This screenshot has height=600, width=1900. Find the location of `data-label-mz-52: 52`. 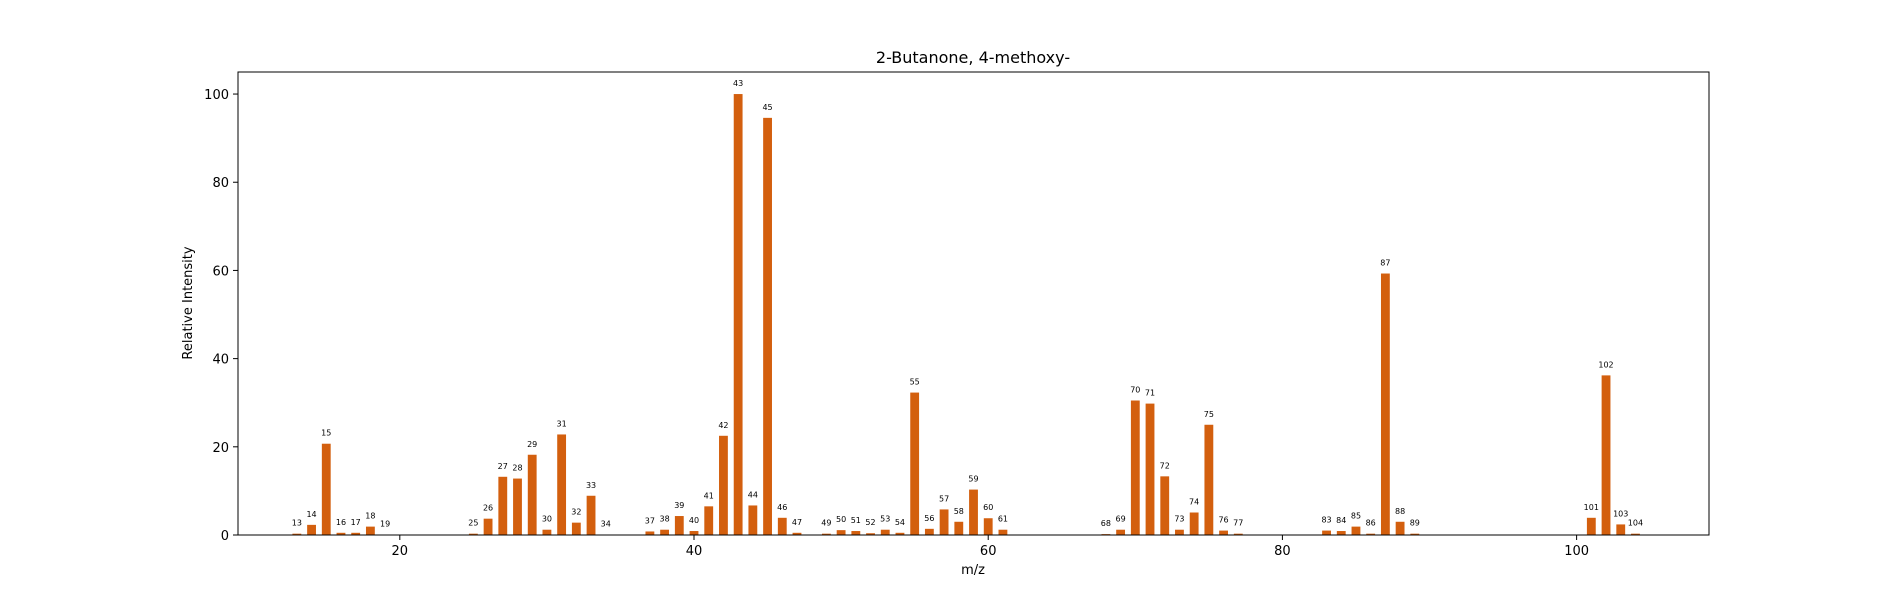

data-label-mz-52: 52 is located at coordinates (870, 522).